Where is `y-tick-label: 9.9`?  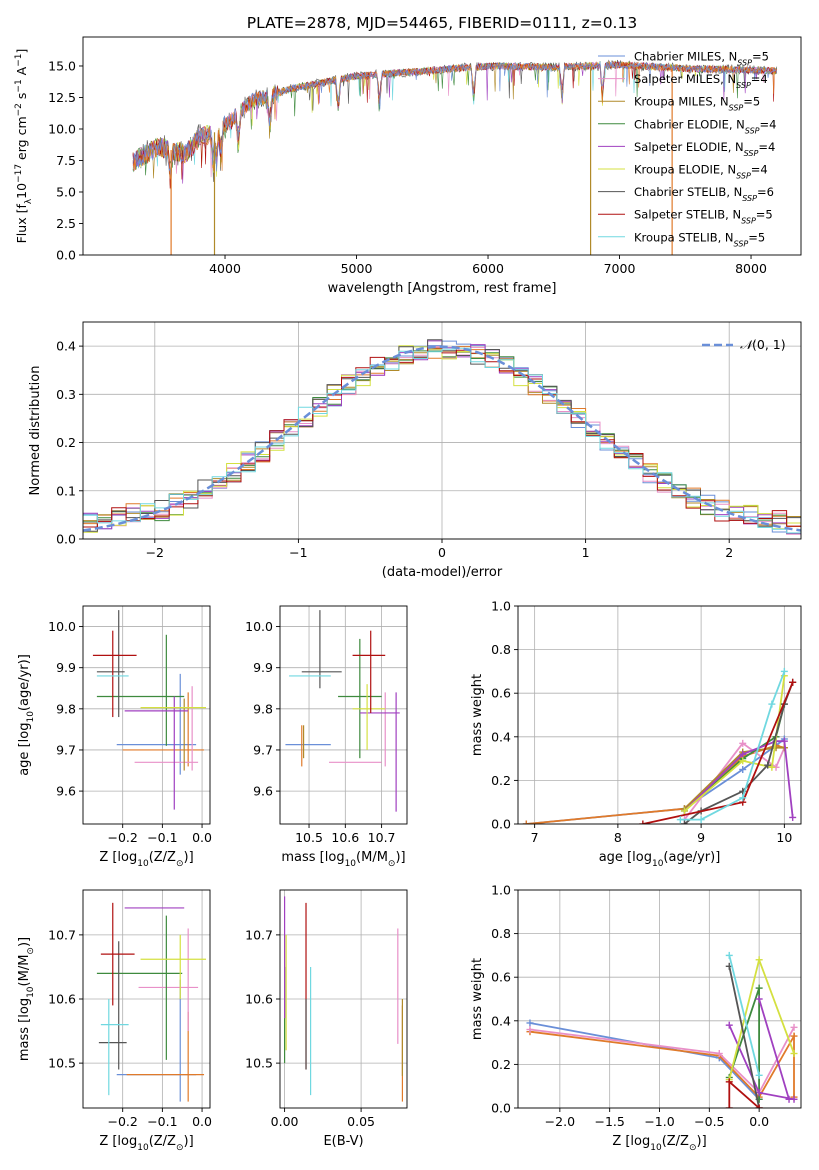 y-tick-label: 9.9 is located at coordinates (263, 667).